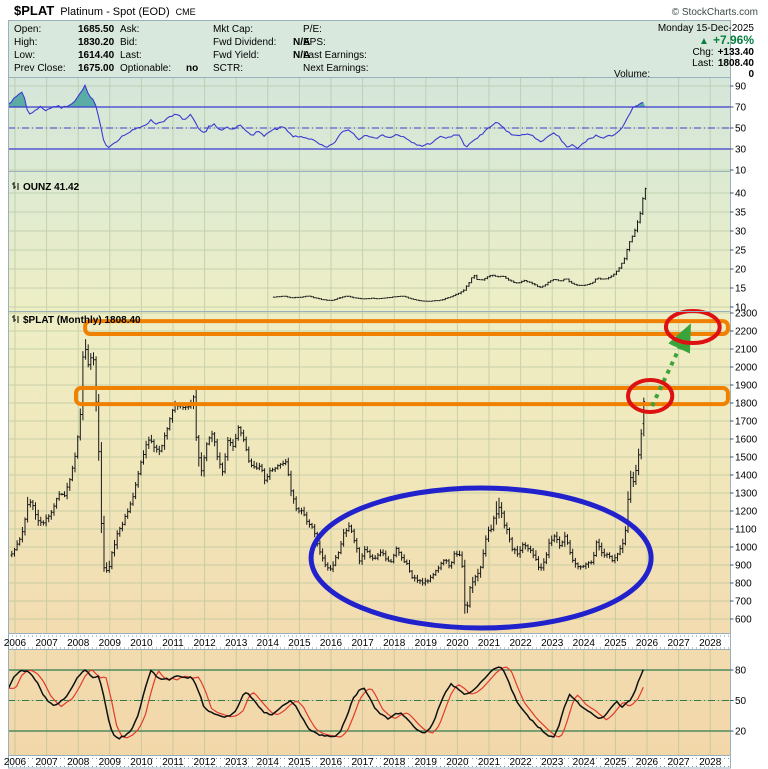 This screenshot has width=768, height=769. I want to click on annotation-resistance-upper, so click(406, 328).